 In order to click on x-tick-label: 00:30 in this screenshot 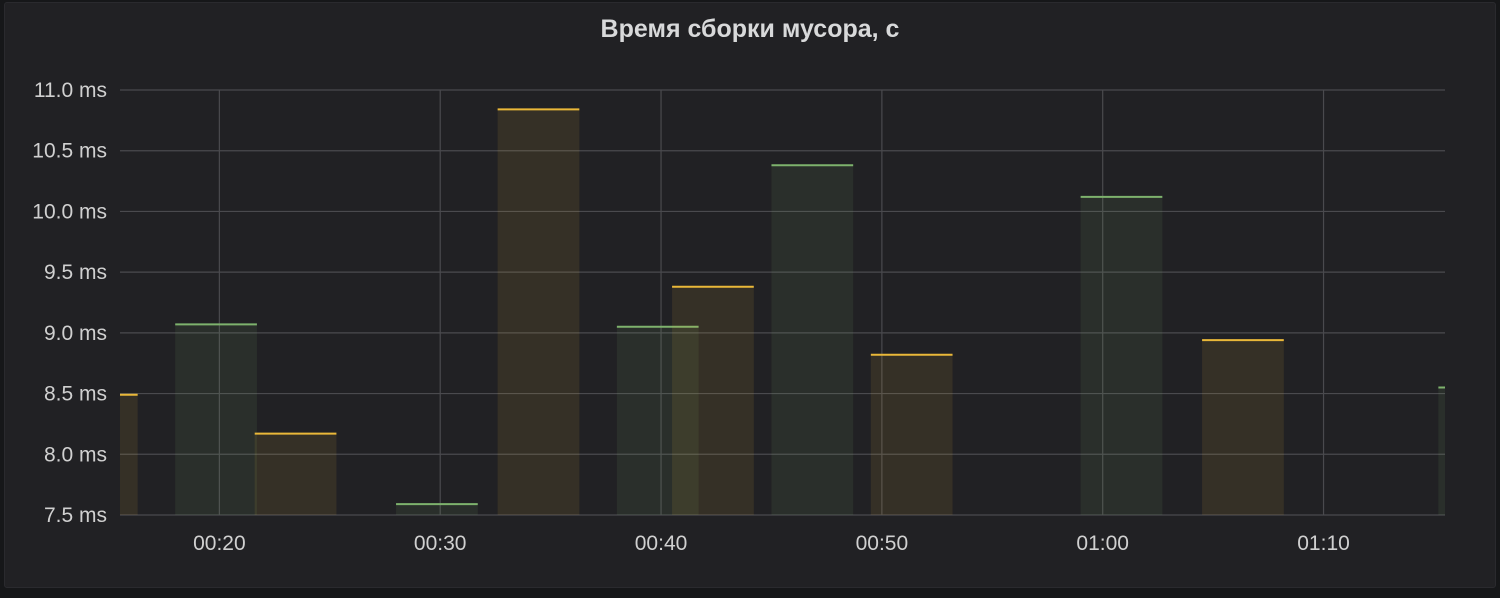, I will do `click(440, 543)`.